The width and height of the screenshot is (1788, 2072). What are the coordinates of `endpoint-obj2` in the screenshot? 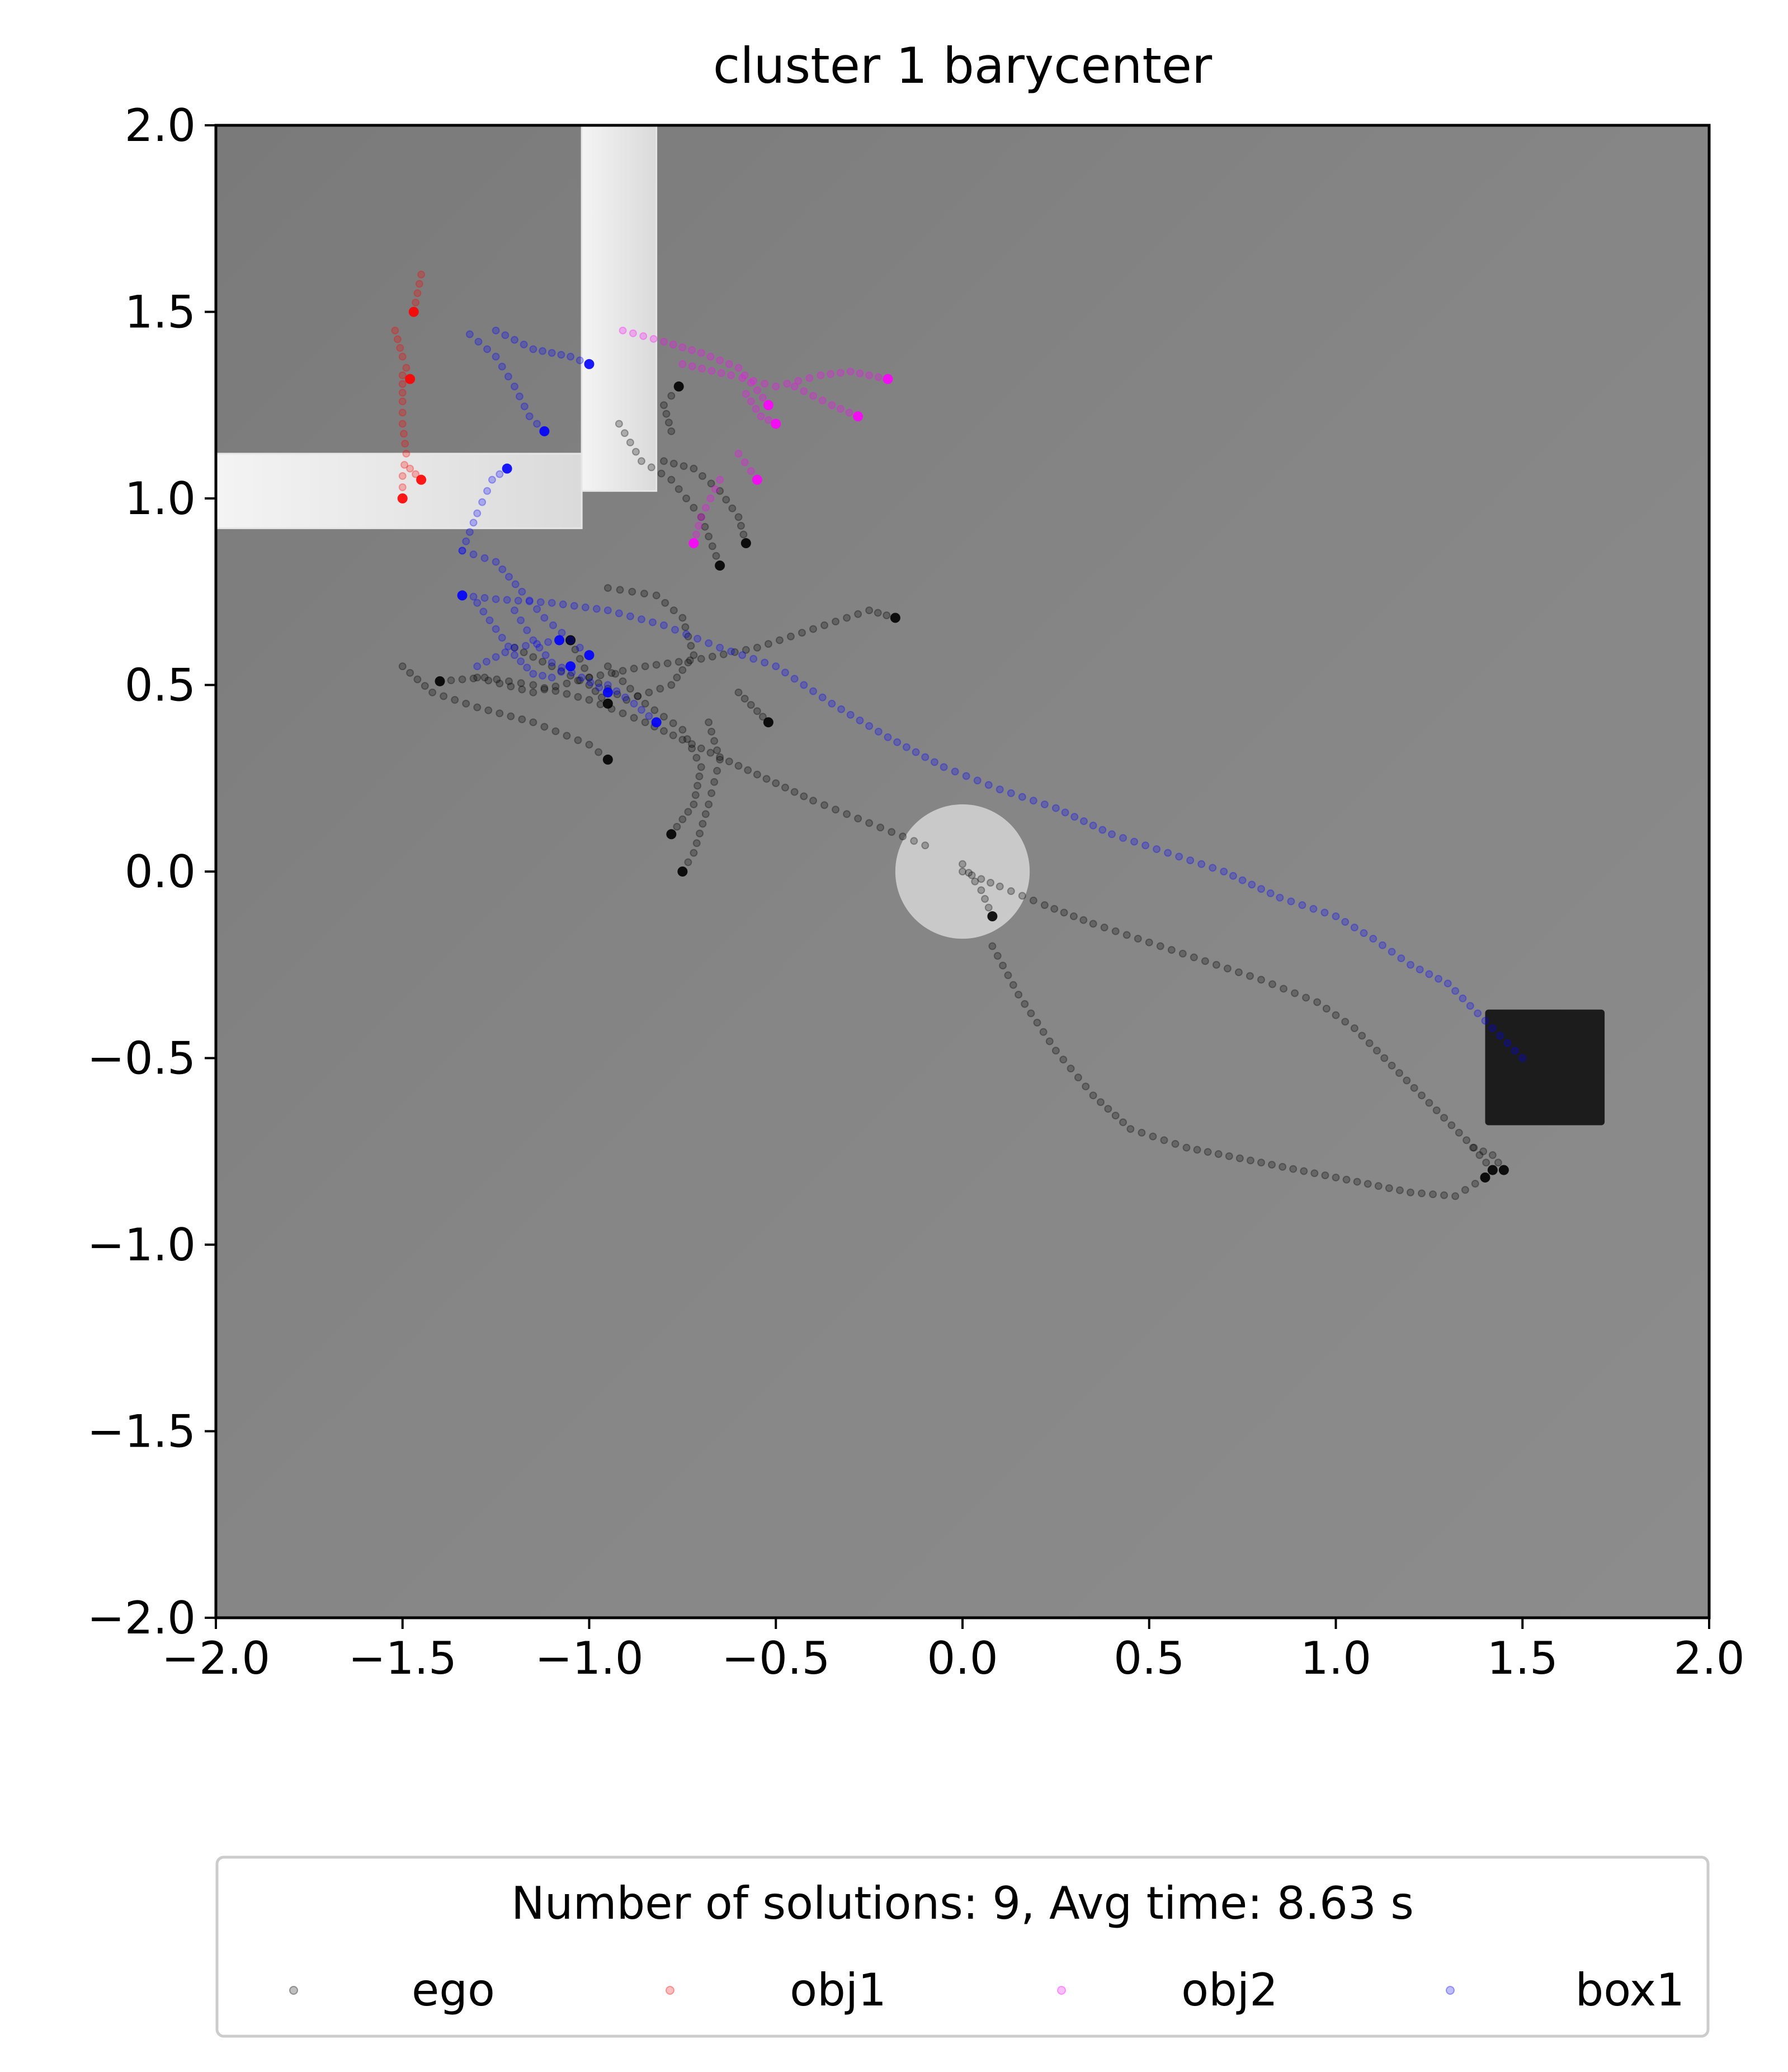 It's located at (776, 423).